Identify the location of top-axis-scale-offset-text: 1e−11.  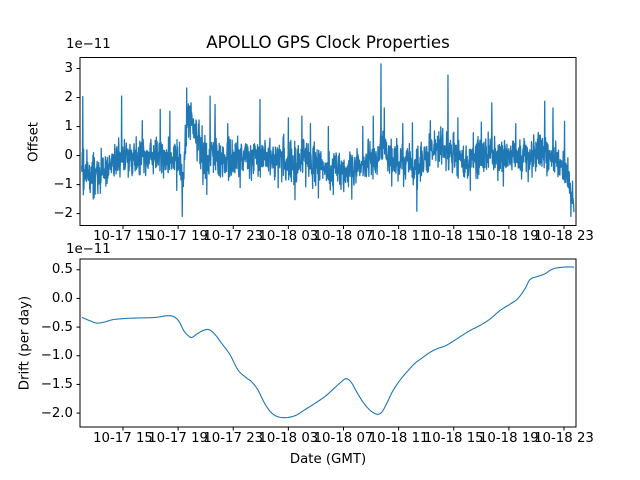
(88, 44).